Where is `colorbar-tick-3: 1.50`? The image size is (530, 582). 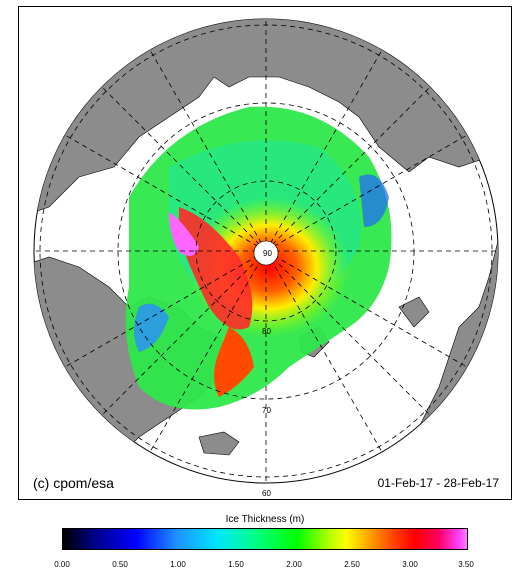
colorbar-tick-3: 1.50 is located at coordinates (236, 564).